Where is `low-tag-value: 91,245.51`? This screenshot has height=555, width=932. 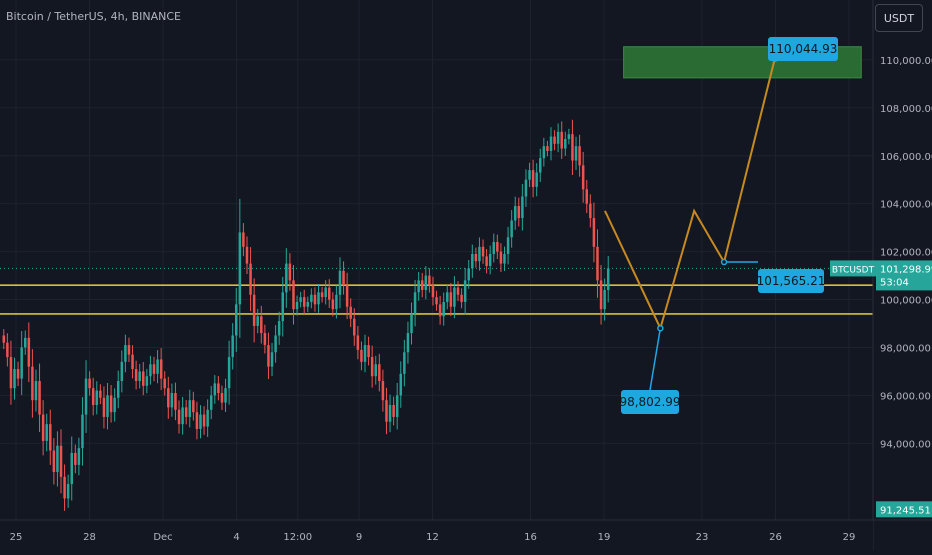
low-tag-value: 91,245.51 is located at coordinates (905, 510).